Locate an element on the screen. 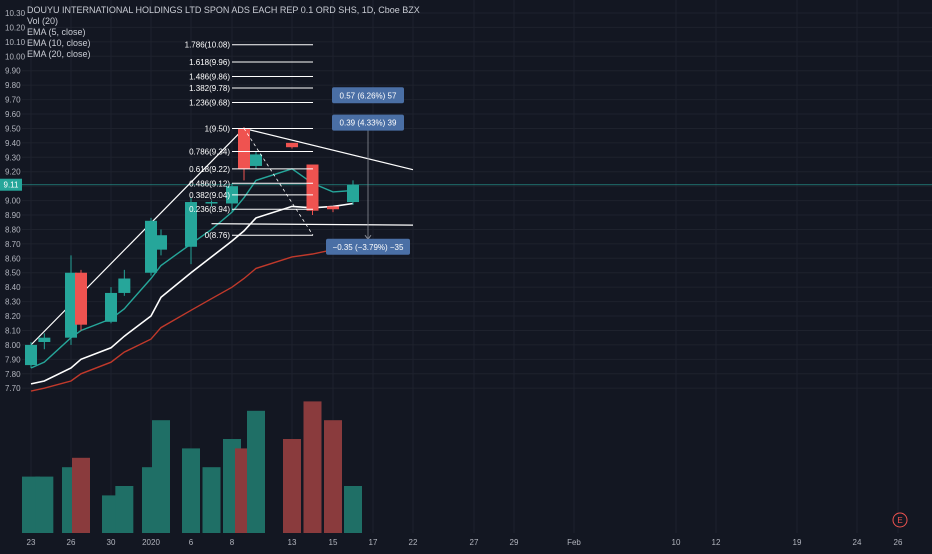 The height and width of the screenshot is (554, 932). y-tick-label: 7.80 is located at coordinates (13, 374).